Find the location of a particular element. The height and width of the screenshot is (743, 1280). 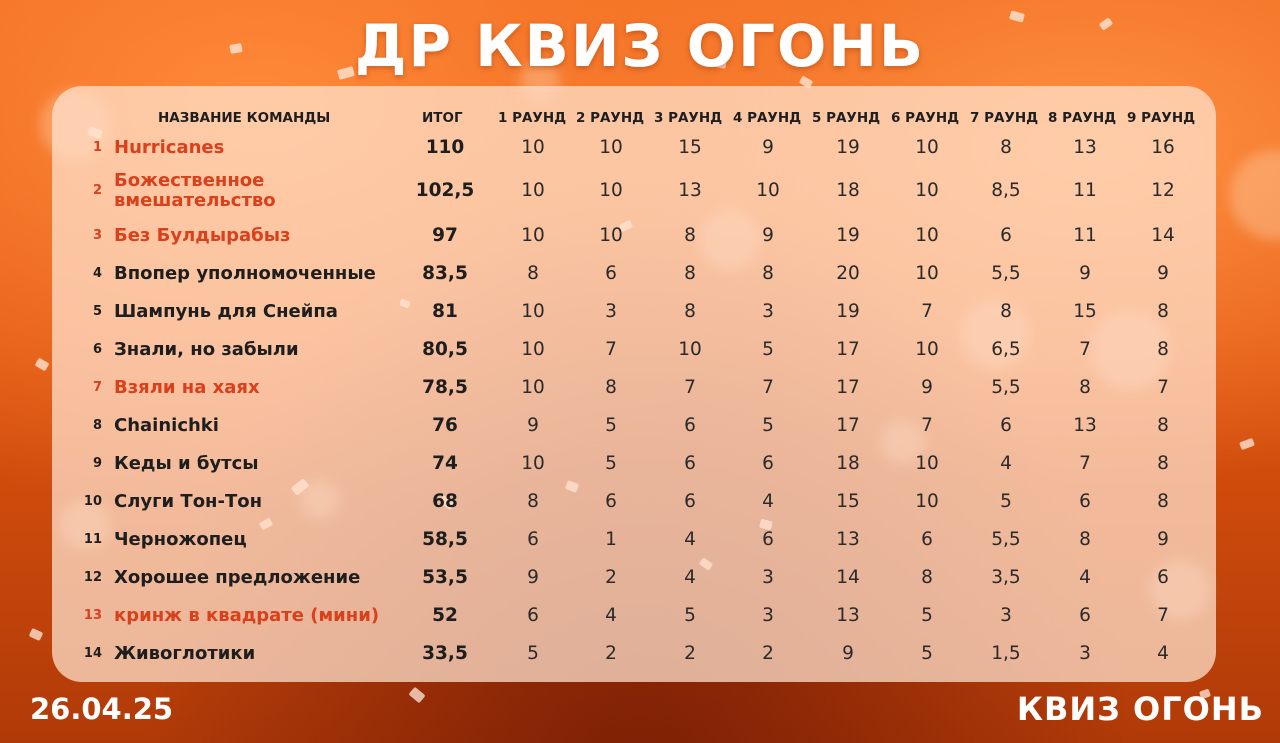

round-1-score: 6 is located at coordinates (533, 539).